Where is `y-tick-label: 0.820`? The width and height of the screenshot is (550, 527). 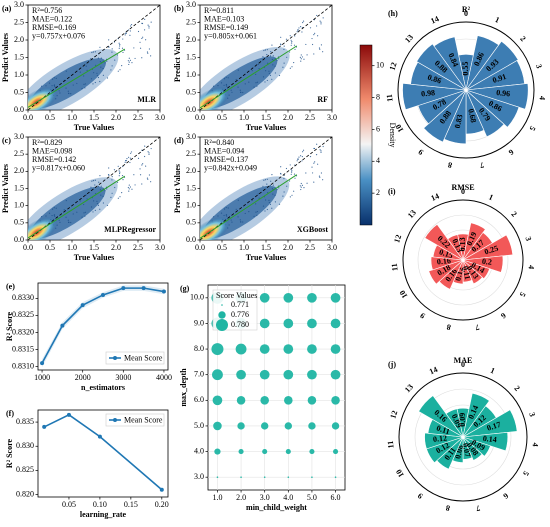
y-tick-label: 0.820 is located at coordinates (25, 493).